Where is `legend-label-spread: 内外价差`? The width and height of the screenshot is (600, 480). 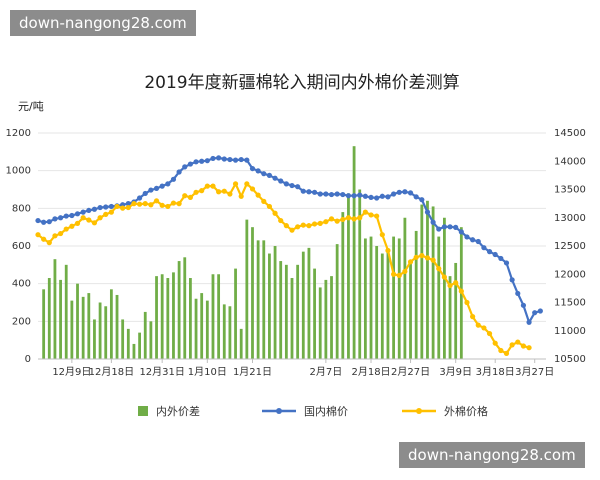 legend-label-spread: 内外价差 is located at coordinates (178, 411).